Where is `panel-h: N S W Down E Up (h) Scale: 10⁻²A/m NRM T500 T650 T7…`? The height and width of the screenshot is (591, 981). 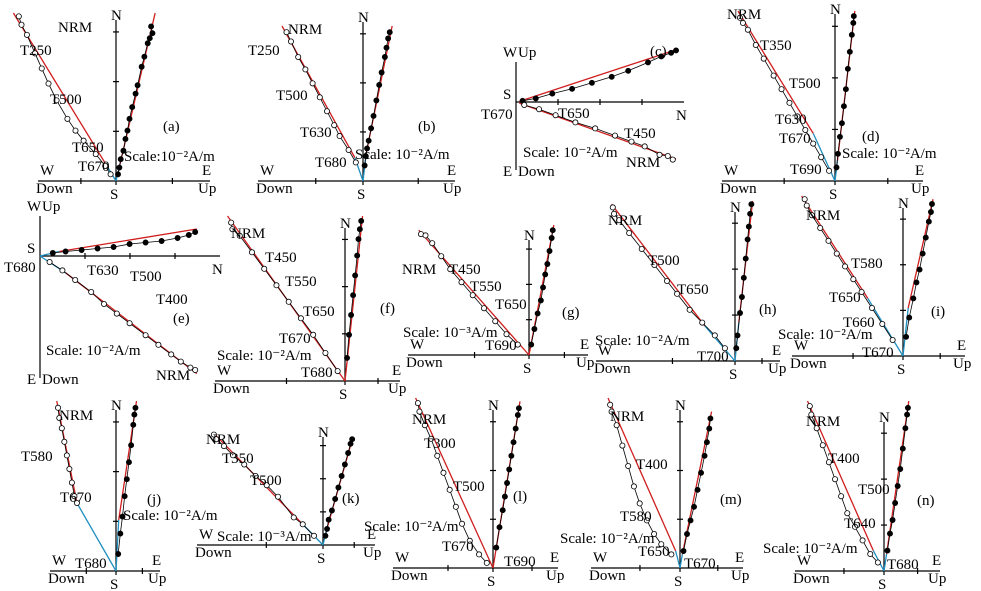
panel-h: N S W Down E Up (h) Scale: 10⁻²A/m NRM T500 T650 T7… is located at coordinates (690, 291).